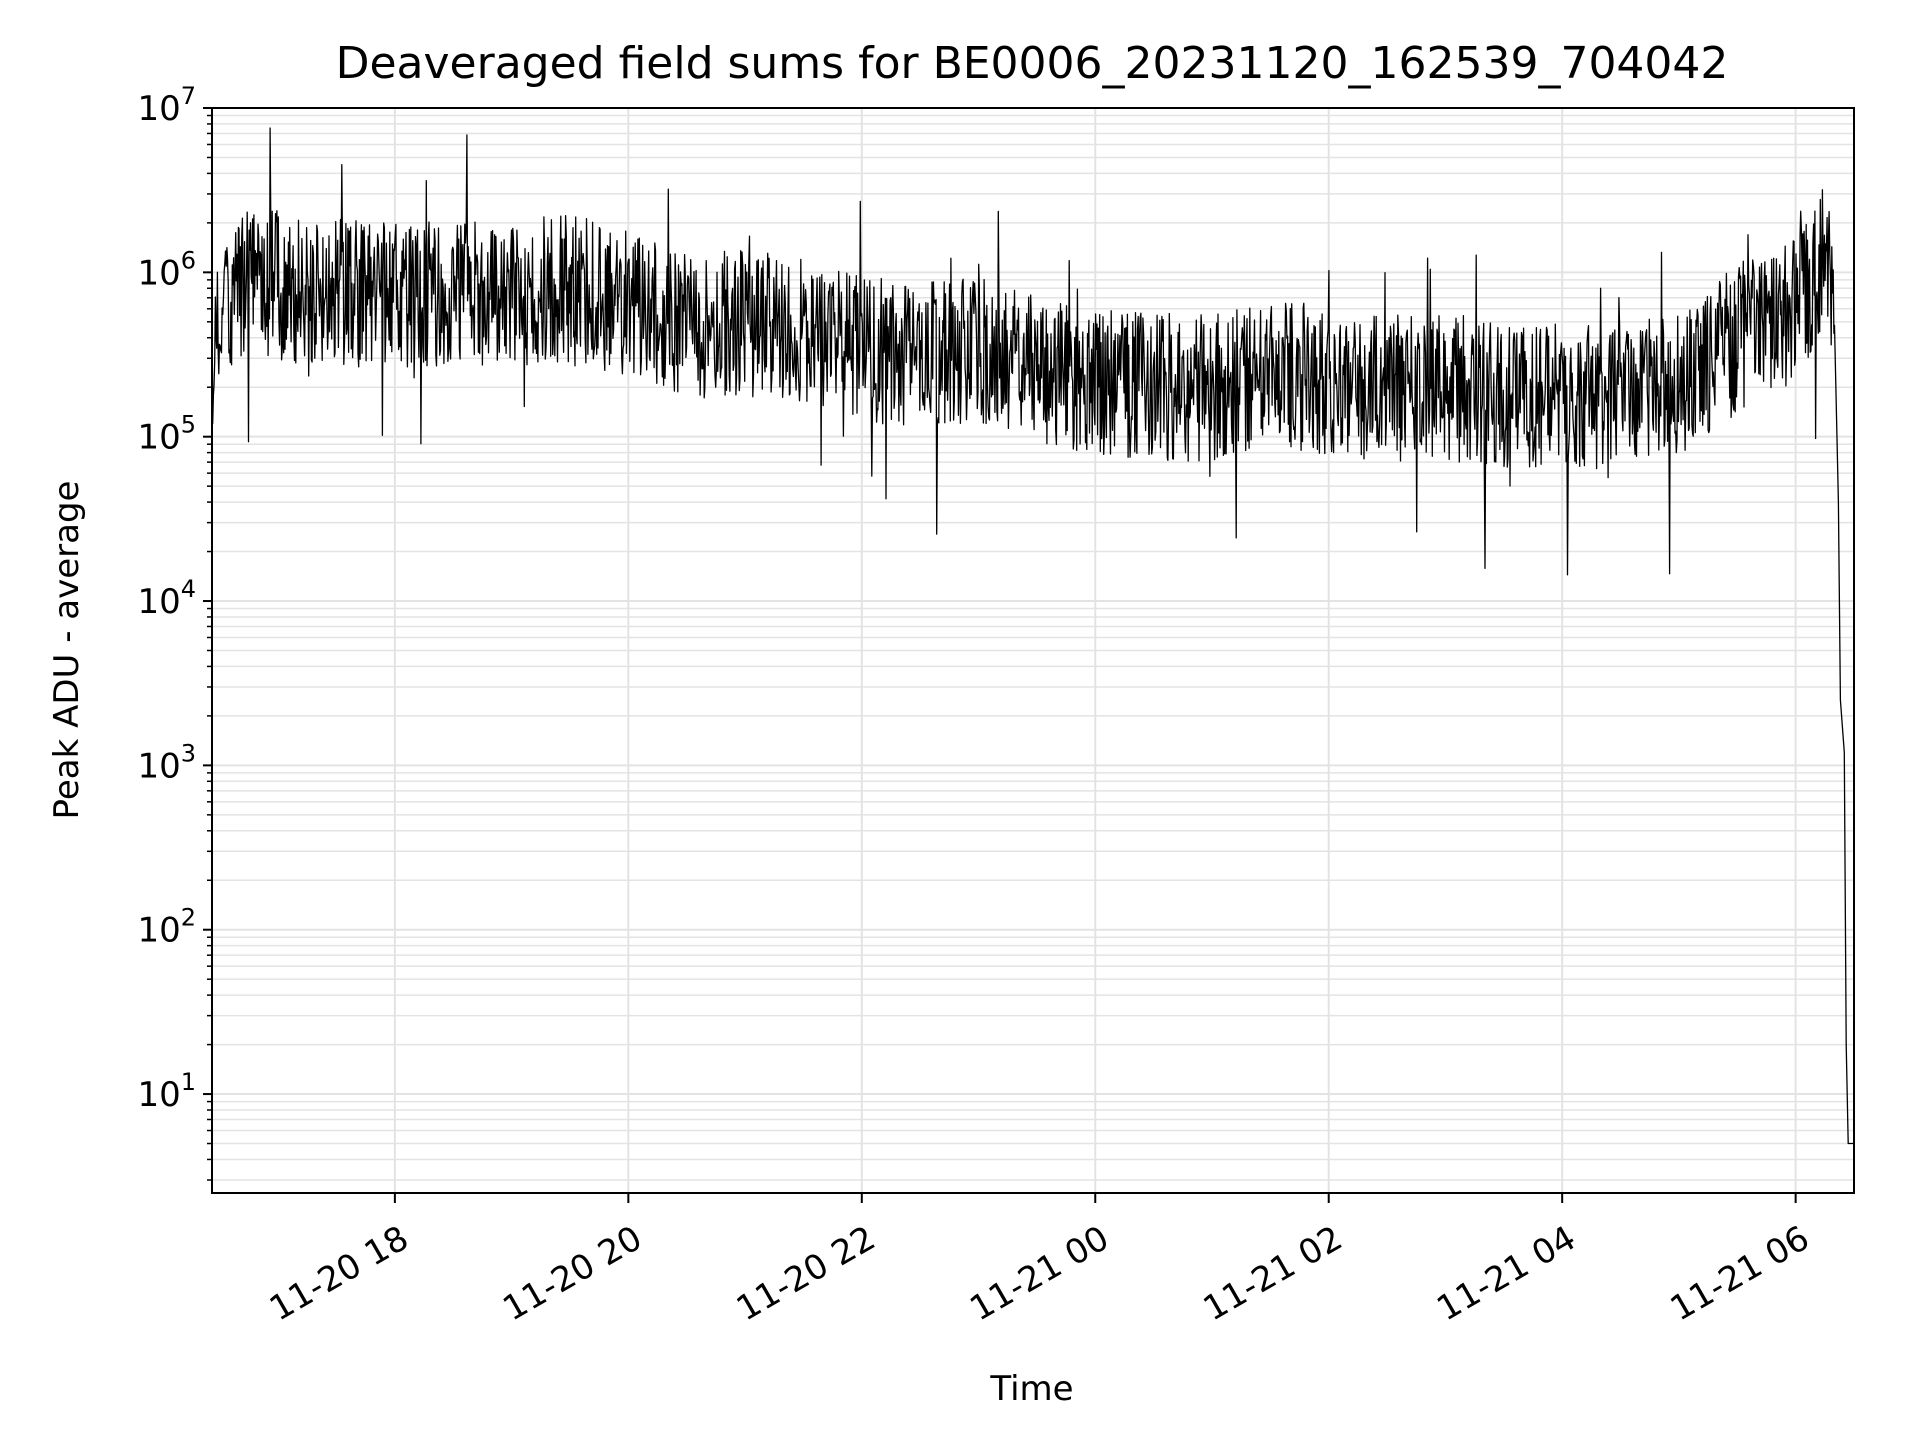 The width and height of the screenshot is (1920, 1440). Describe the element at coordinates (1031, 1389) in the screenshot. I see `x-axis-label: Time` at that location.